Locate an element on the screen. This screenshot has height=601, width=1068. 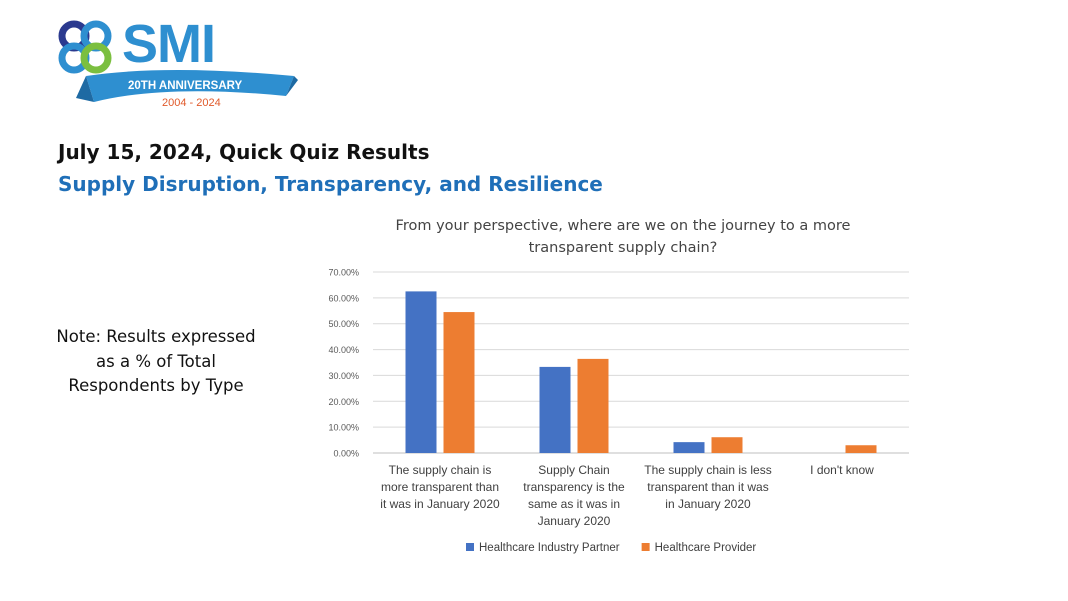
anniversary-ribbon is located at coordinates (190, 86).